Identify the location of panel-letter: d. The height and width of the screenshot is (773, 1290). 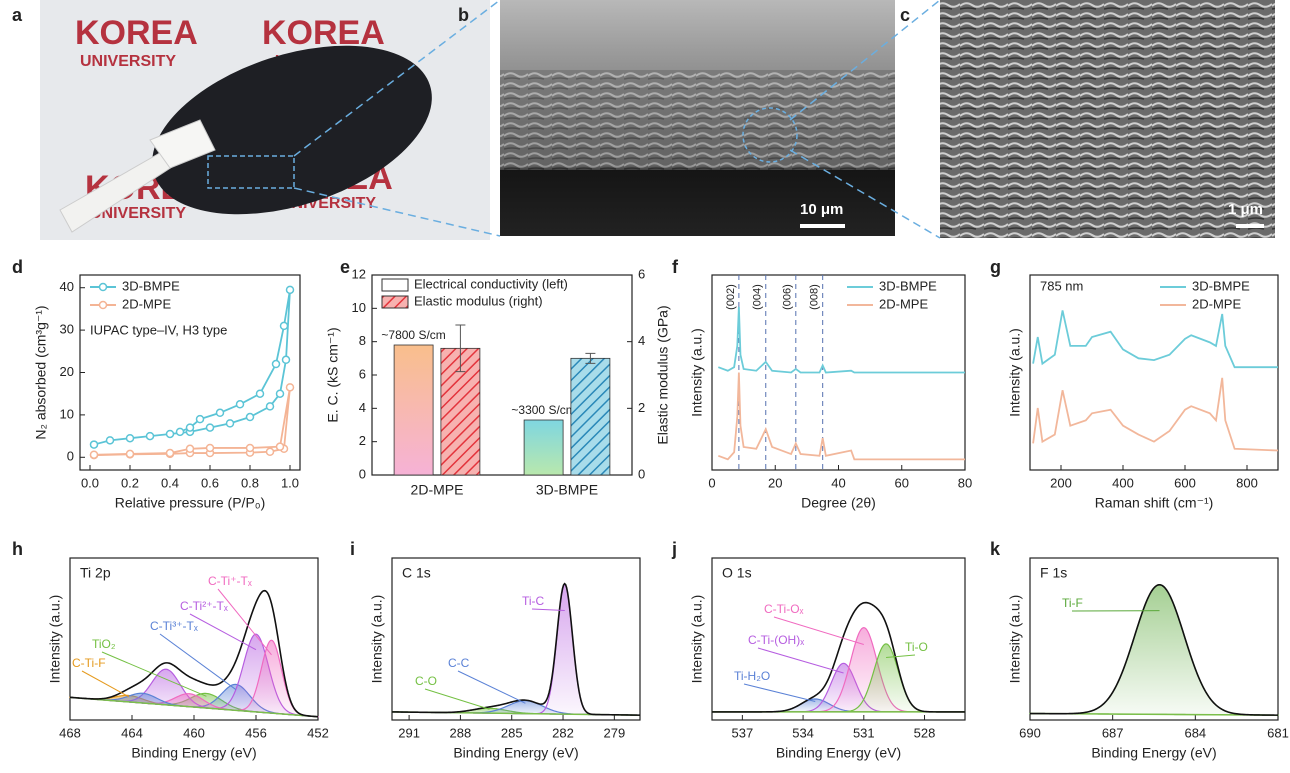
(17, 267).